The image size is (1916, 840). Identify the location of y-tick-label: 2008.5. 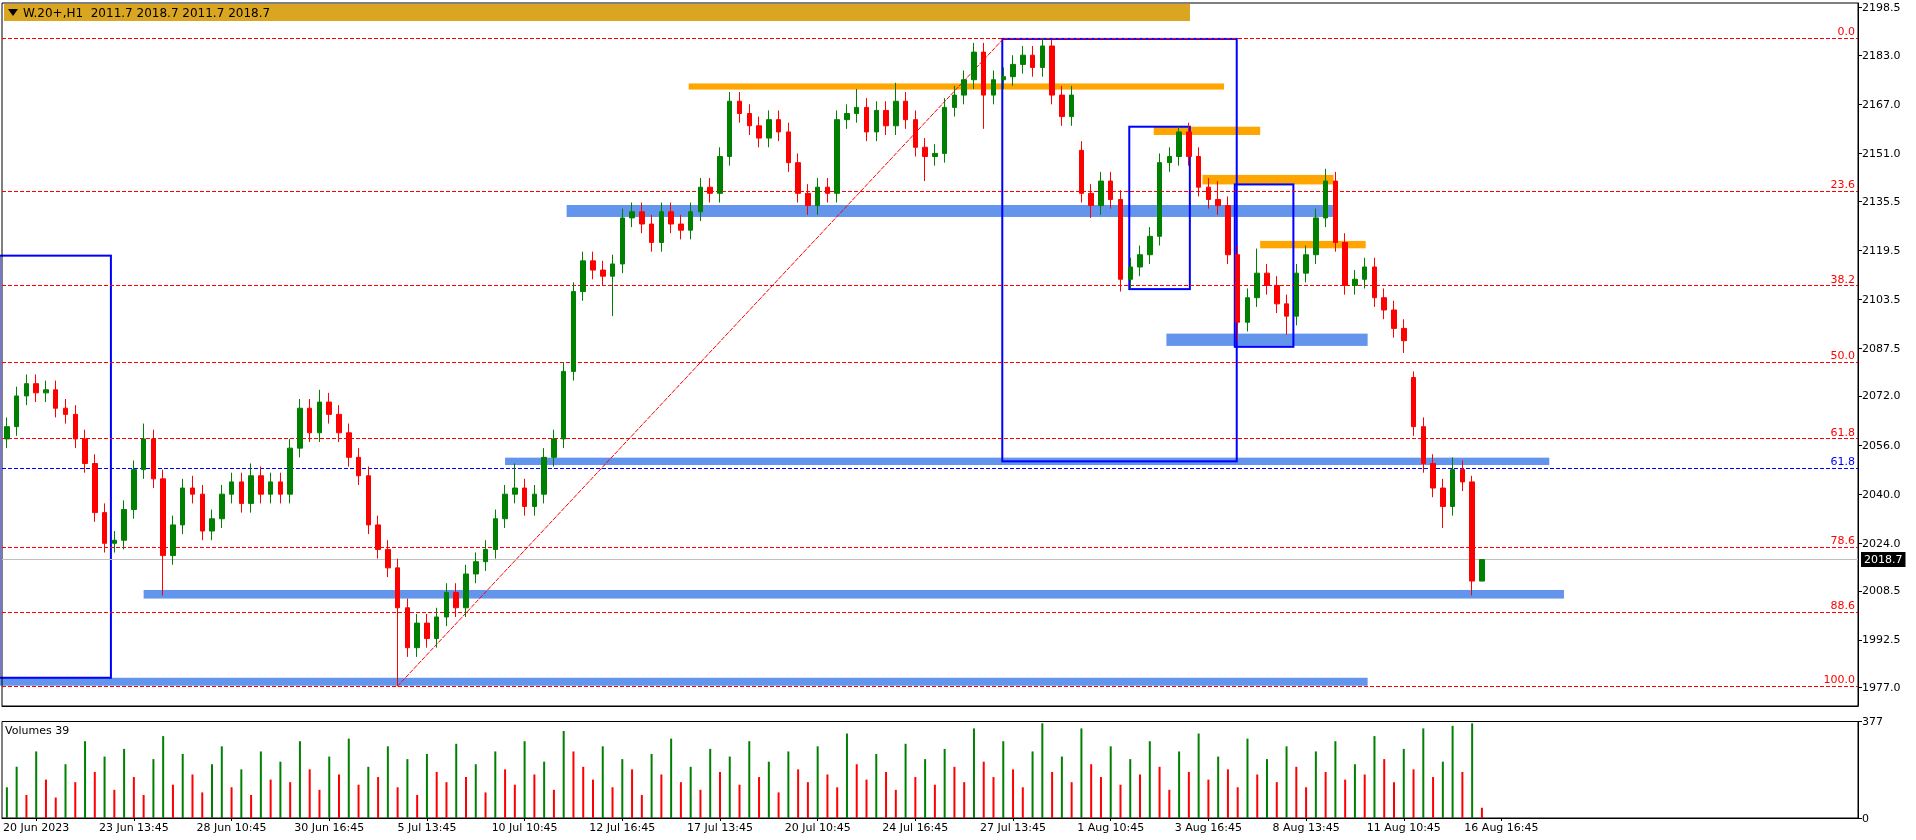
(1881, 591).